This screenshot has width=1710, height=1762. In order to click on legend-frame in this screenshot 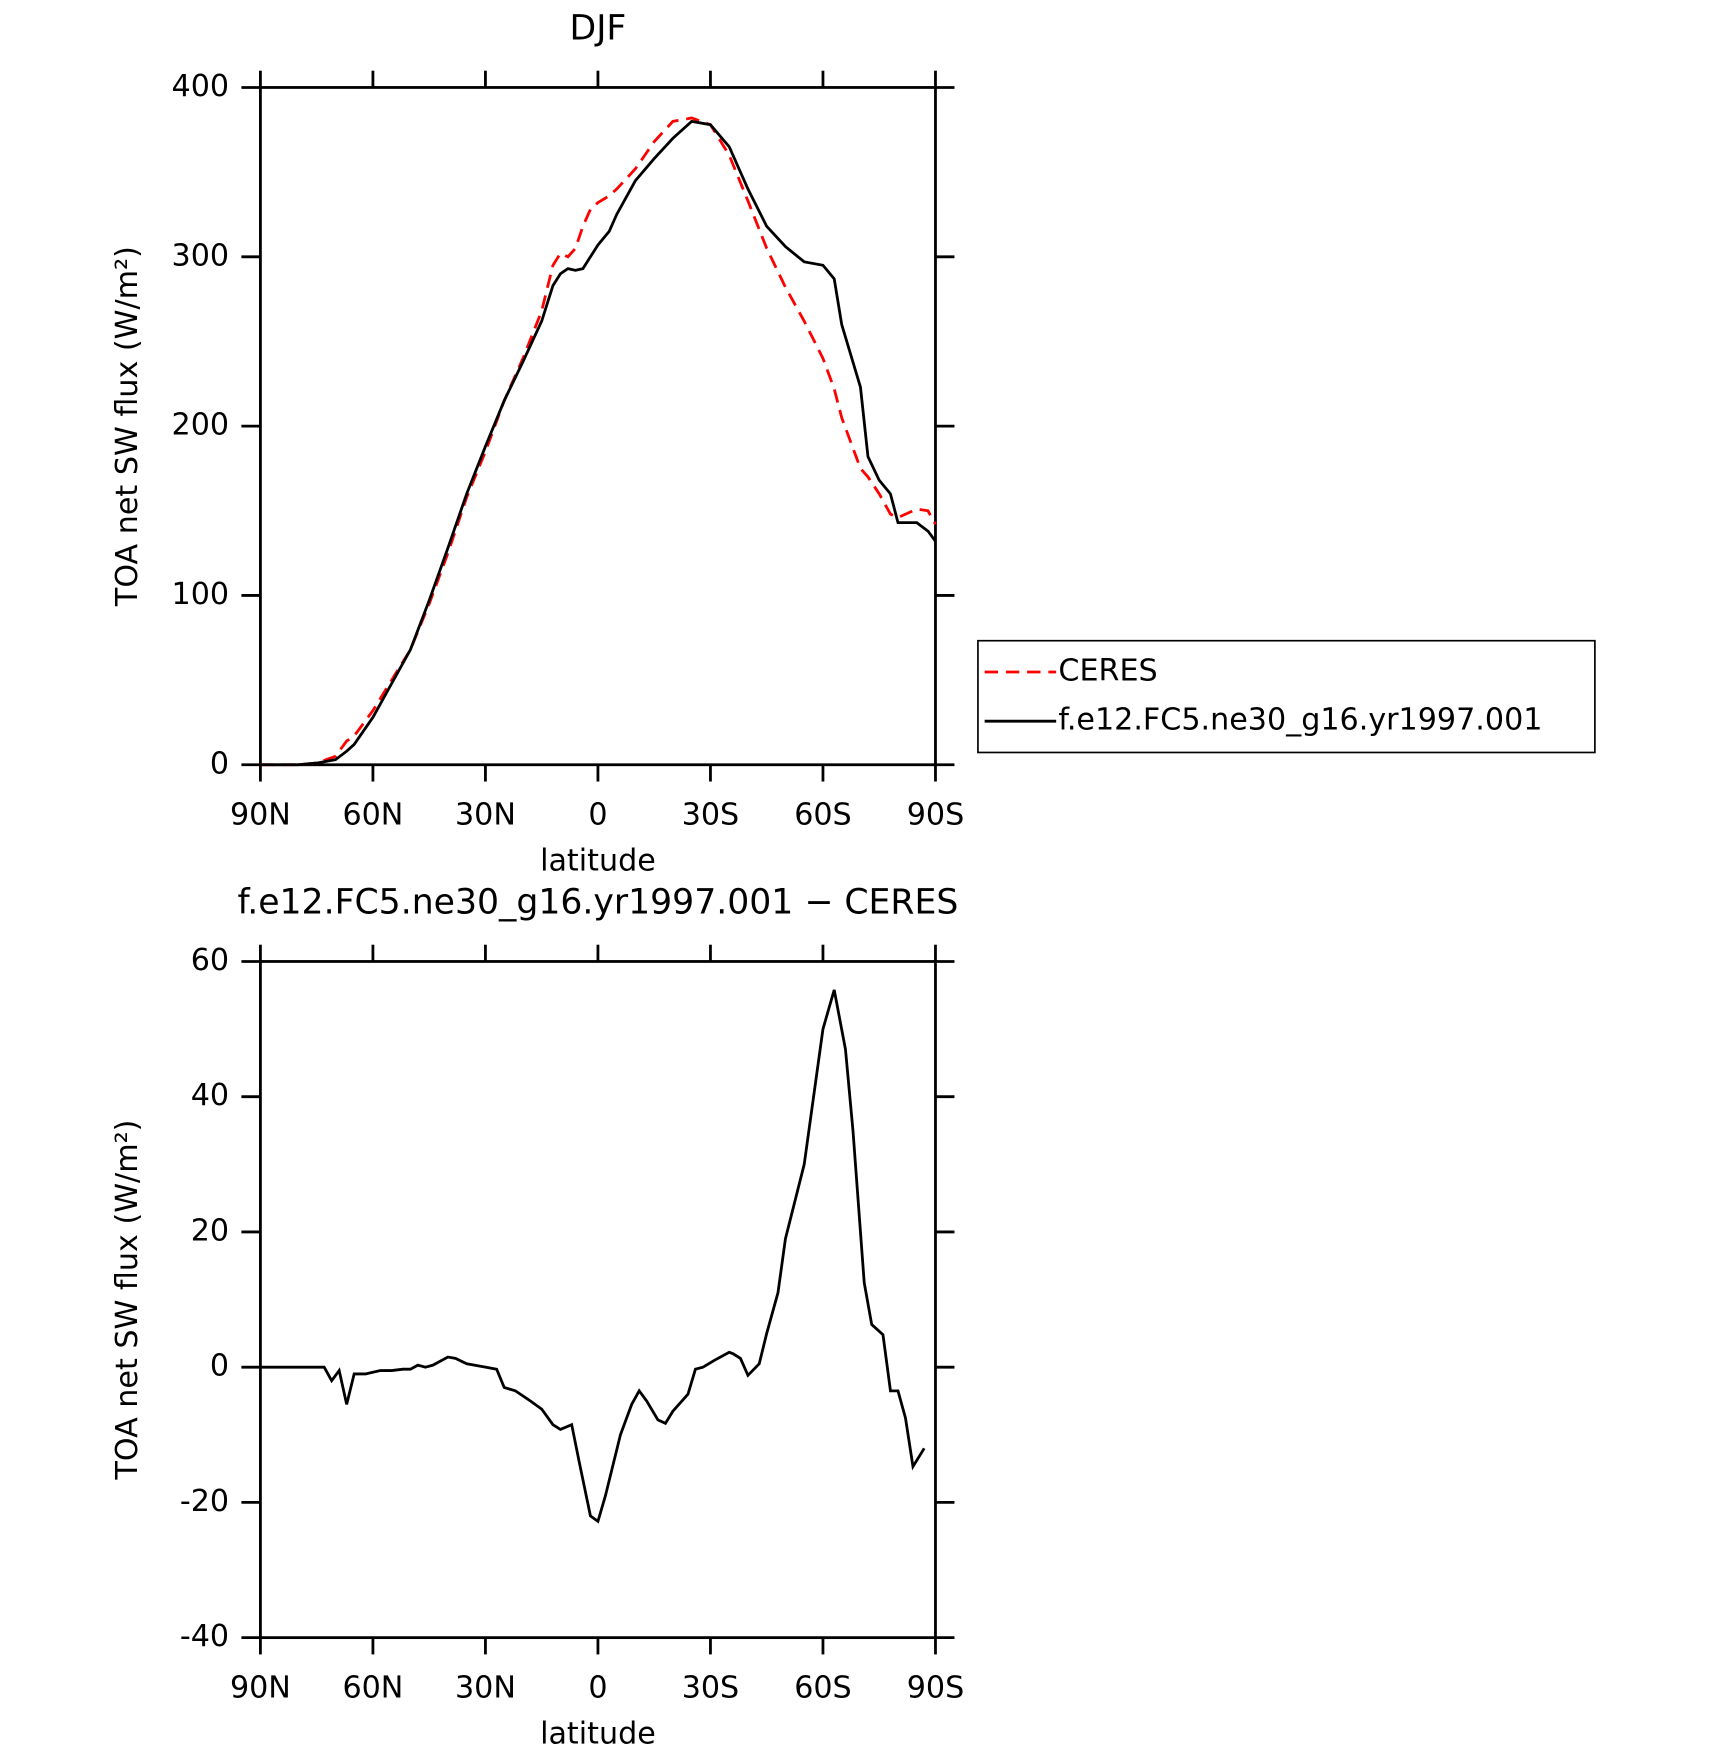, I will do `click(1286, 696)`.